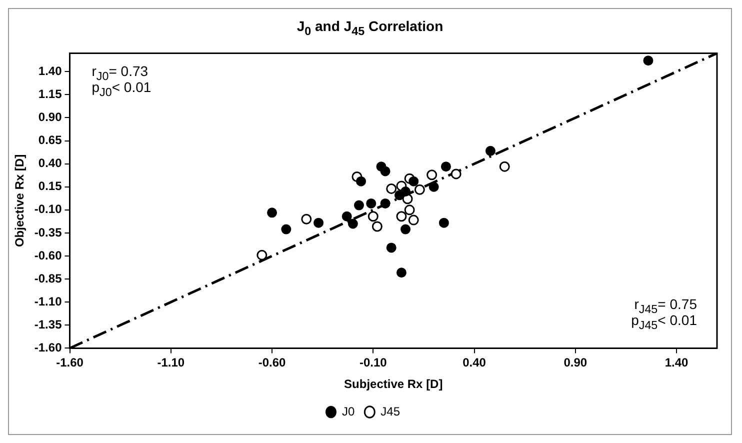 The image size is (742, 443). Describe the element at coordinates (50, 163) in the screenshot. I see `y-tick-label: 0.40` at that location.